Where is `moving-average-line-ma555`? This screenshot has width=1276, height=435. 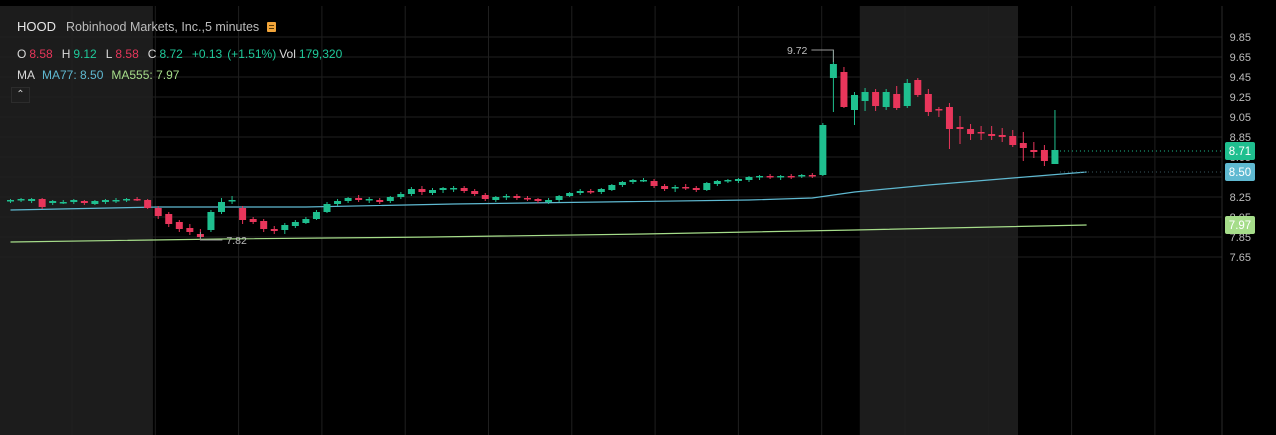
moving-average-line-ma555 is located at coordinates (548, 233).